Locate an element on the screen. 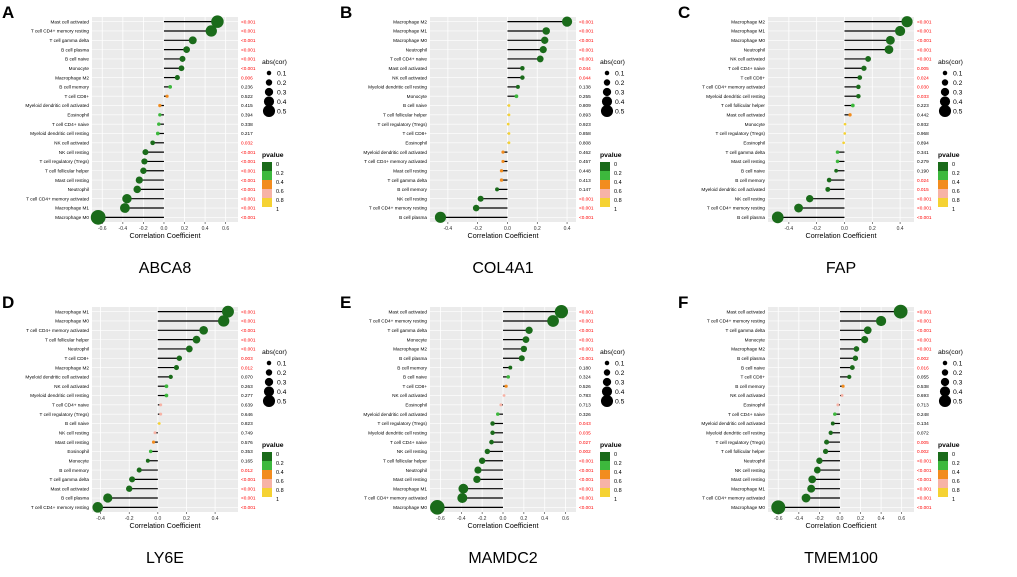  p-value-label: 0.932 is located at coordinates (923, 124).